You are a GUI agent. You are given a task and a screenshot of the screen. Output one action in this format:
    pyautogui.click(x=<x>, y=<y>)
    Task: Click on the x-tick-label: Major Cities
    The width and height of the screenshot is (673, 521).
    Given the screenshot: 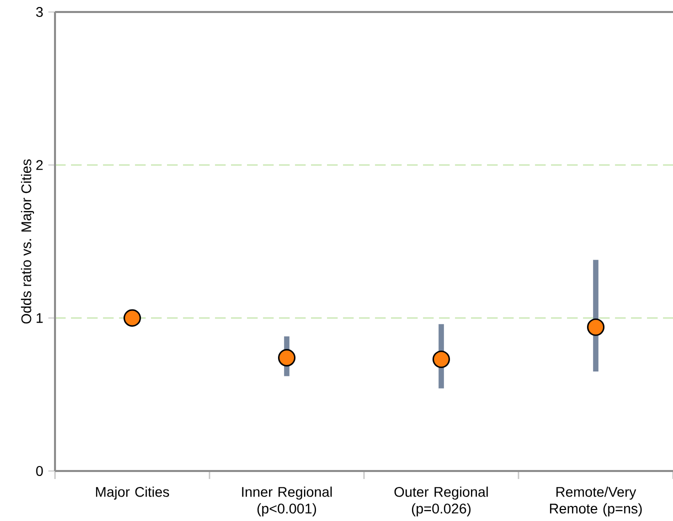 What is the action you would take?
    pyautogui.click(x=133, y=493)
    